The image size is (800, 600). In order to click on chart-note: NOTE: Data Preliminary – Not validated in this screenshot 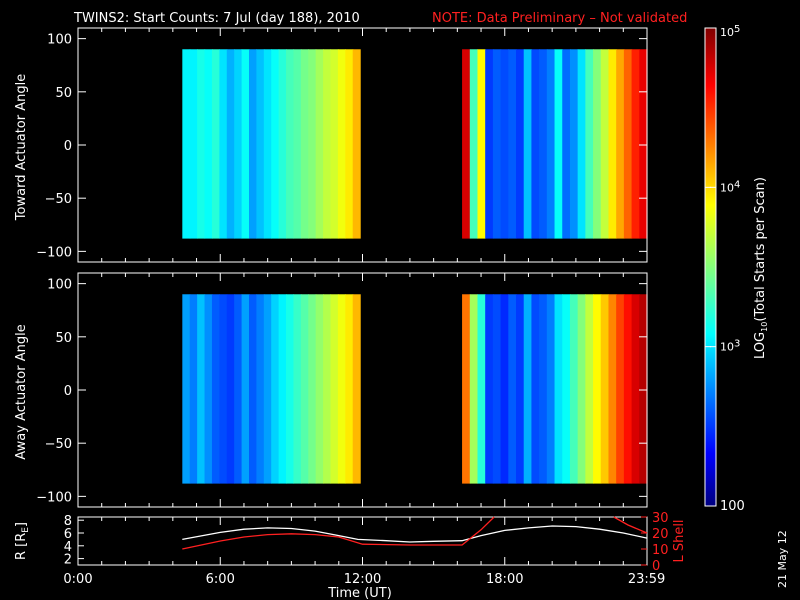, I will do `click(559, 18)`.